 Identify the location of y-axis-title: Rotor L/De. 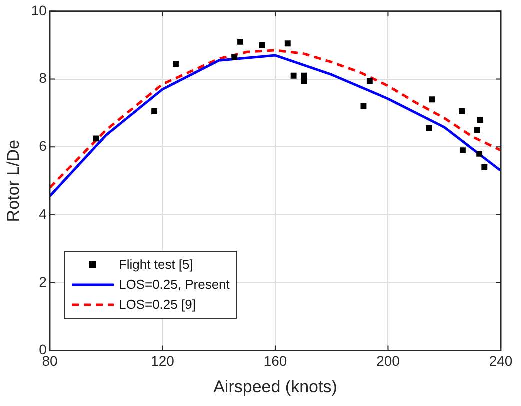
(13, 181).